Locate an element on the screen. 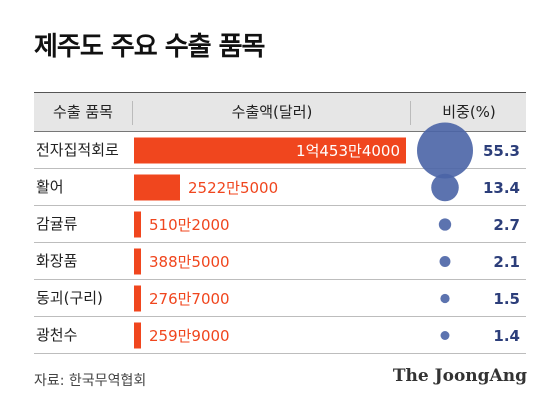  row-label: 전자집적회로 is located at coordinates (77, 150).